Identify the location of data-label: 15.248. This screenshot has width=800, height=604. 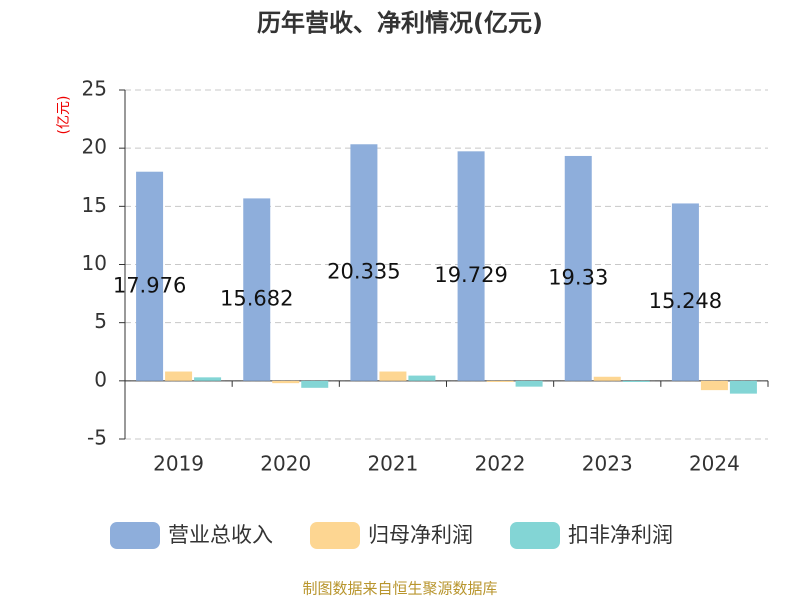
(685, 301).